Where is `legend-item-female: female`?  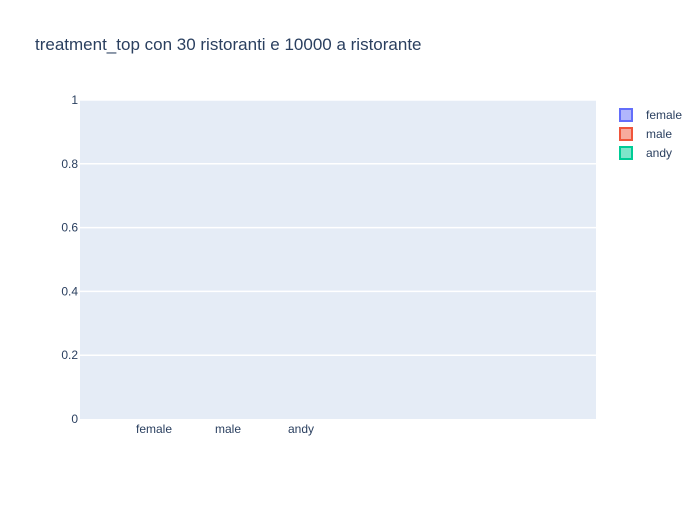
legend-item-female: female is located at coordinates (650, 115).